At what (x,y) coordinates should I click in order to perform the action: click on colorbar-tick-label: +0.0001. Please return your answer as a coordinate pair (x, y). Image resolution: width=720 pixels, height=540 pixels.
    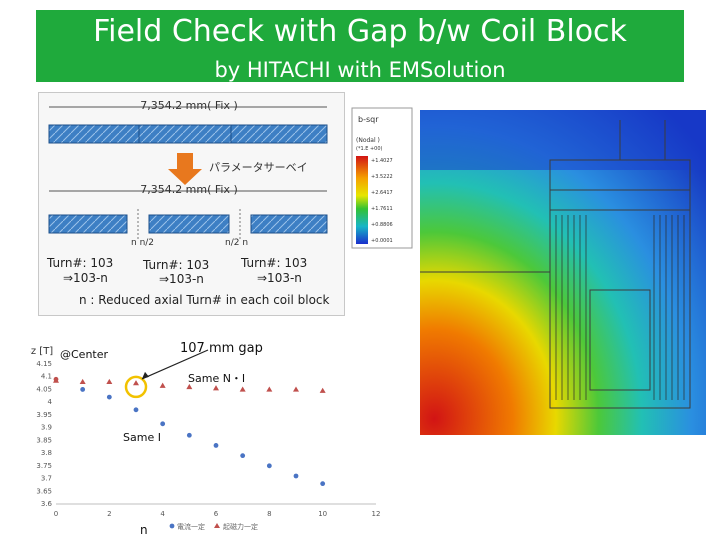
    Looking at the image, I should click on (382, 241).